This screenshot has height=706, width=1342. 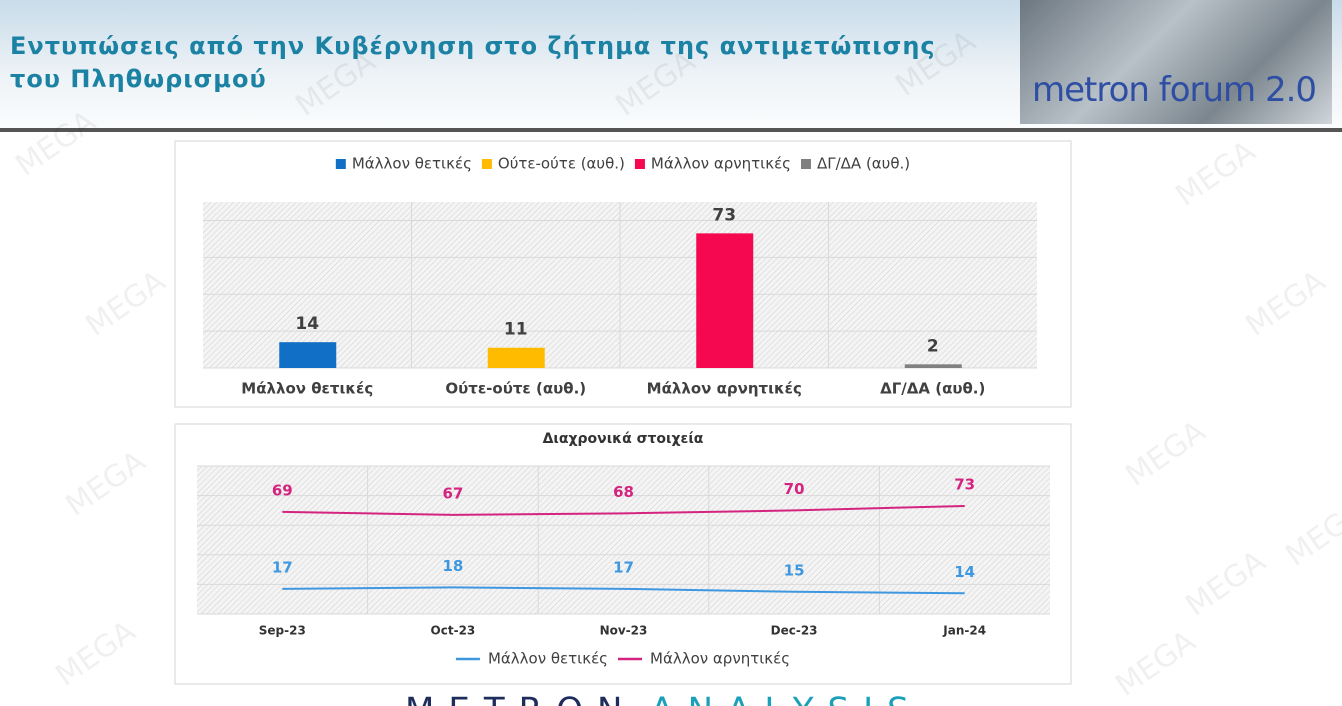 I want to click on chart-title: Διαχρονικά στοιχεία, so click(x=623, y=439).